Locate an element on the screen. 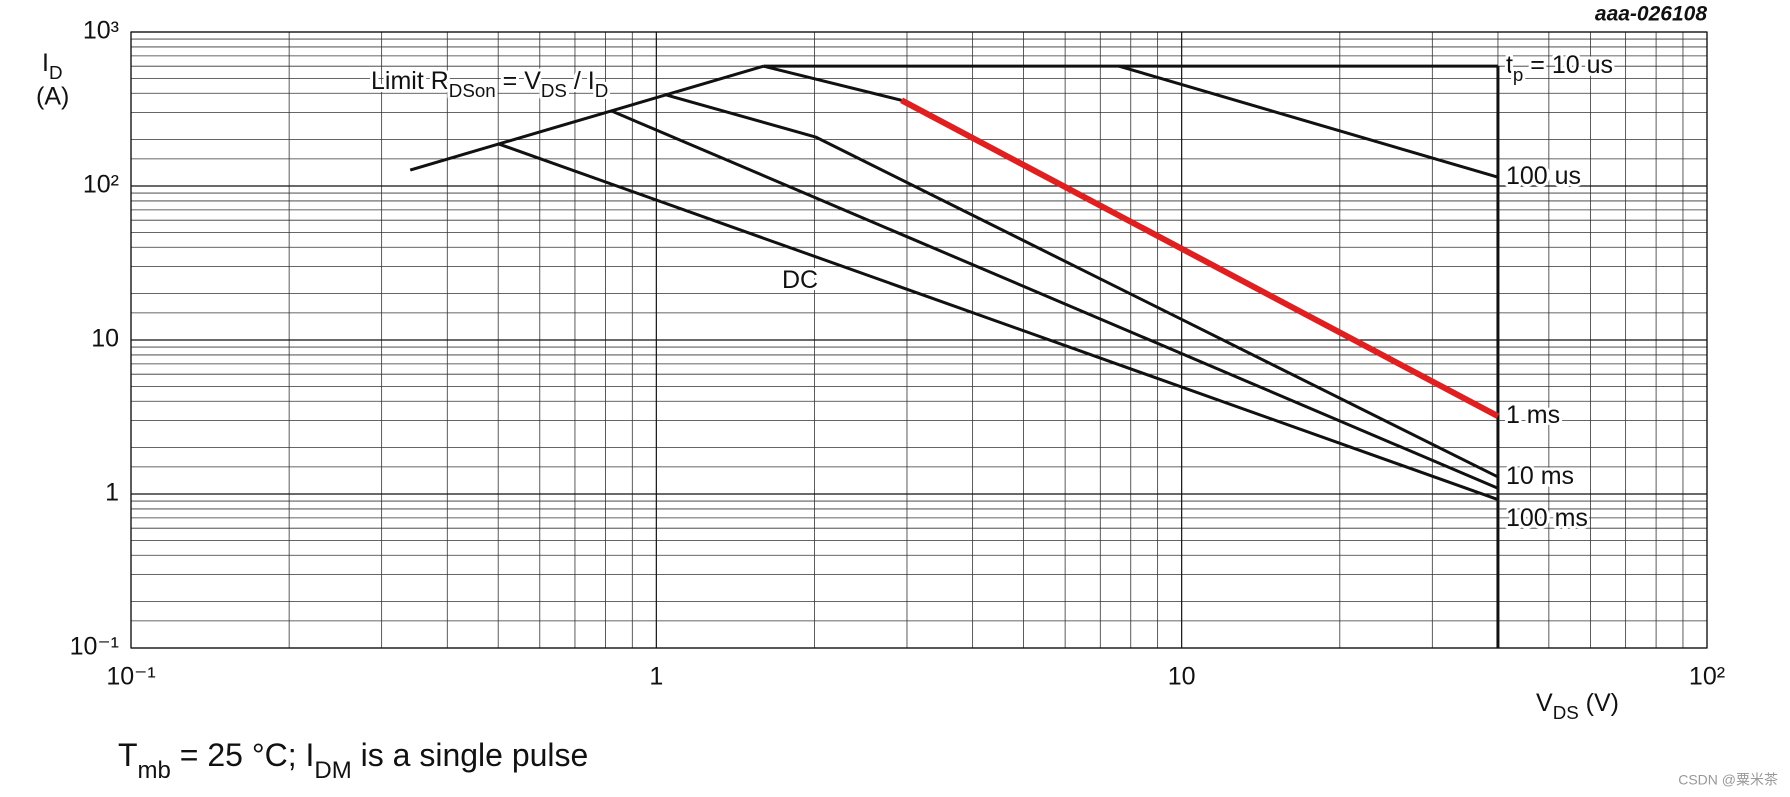 This screenshot has height=797, width=1790. series-label-part: 100 us is located at coordinates (1543, 176).